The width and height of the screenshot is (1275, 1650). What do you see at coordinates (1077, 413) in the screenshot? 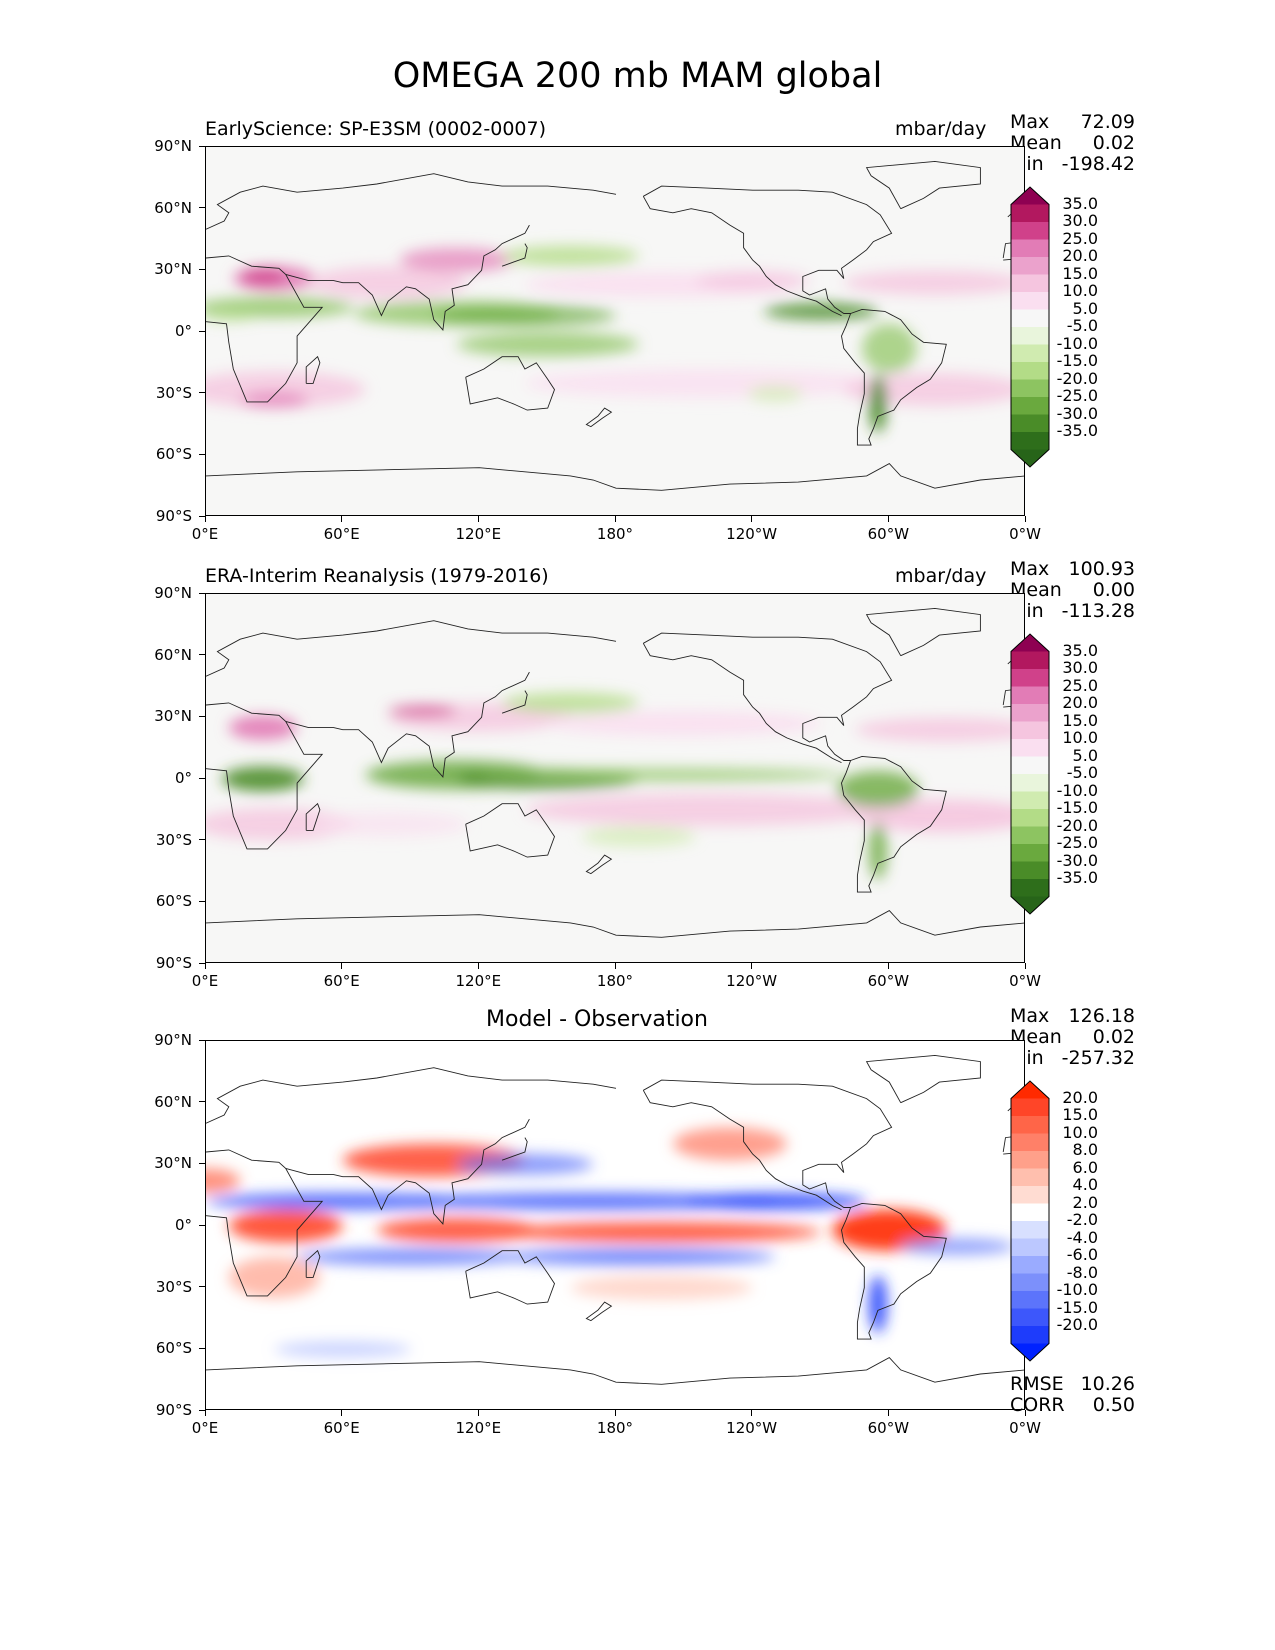
I see `colorbar-level-label: -30.0` at bounding box center [1077, 413].